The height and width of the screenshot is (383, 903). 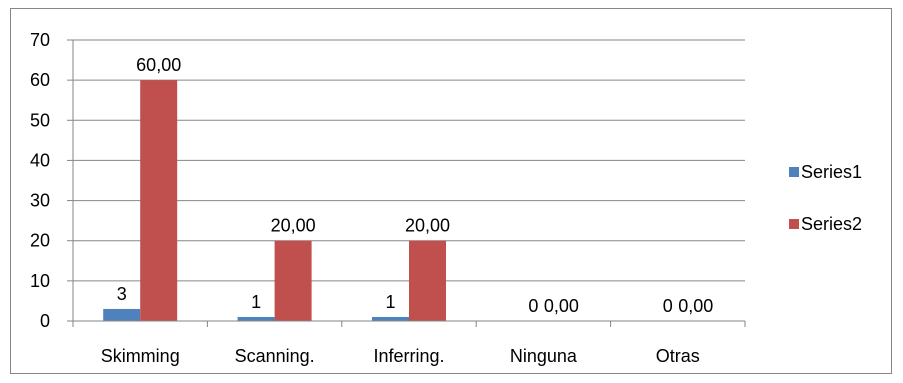 What do you see at coordinates (544, 356) in the screenshot?
I see `x-tick-label: Ninguna` at bounding box center [544, 356].